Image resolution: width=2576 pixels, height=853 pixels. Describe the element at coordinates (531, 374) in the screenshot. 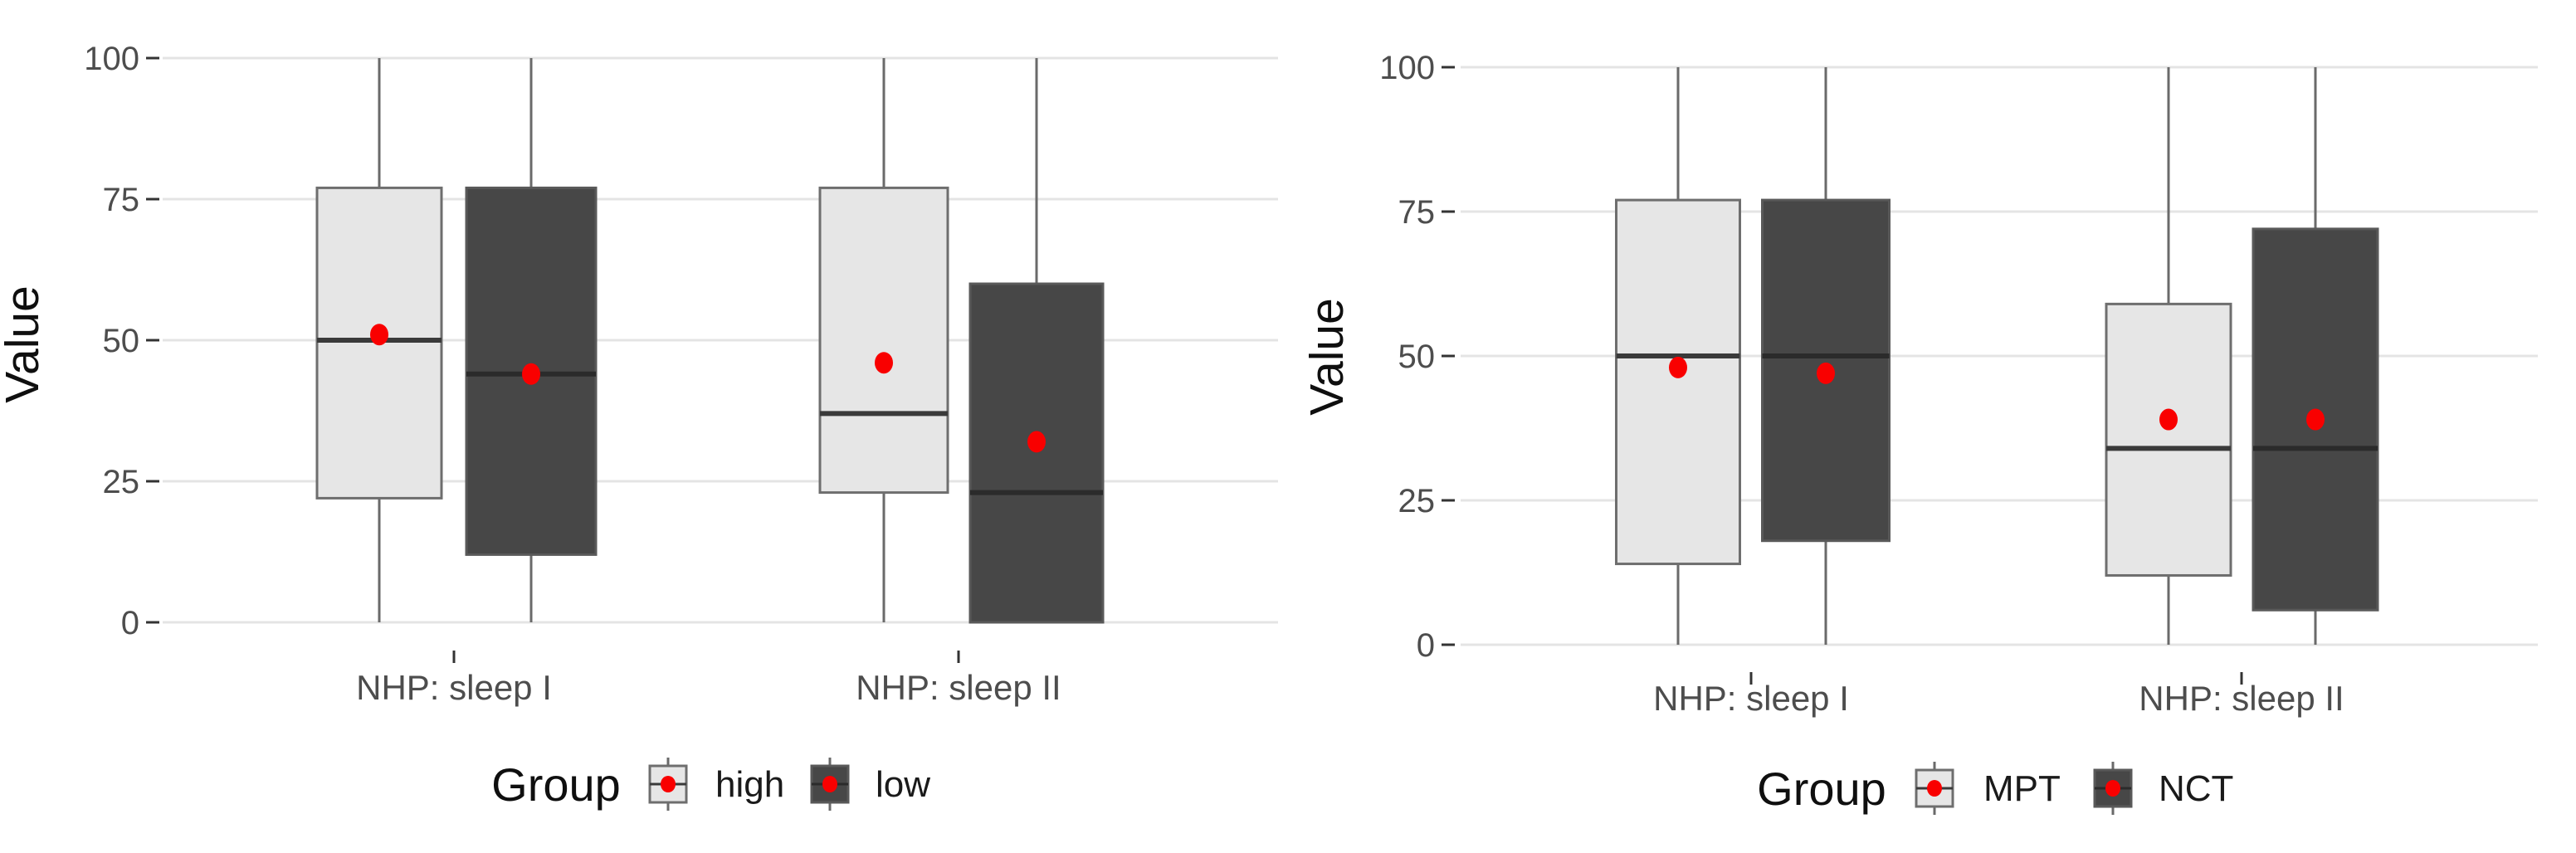

I see `mean-dot-low-nhp-sleep-i` at that location.